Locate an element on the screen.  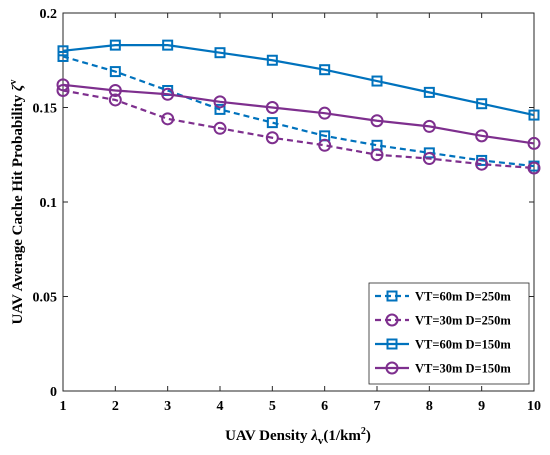
x-tick-label: 9 is located at coordinates (481, 406).